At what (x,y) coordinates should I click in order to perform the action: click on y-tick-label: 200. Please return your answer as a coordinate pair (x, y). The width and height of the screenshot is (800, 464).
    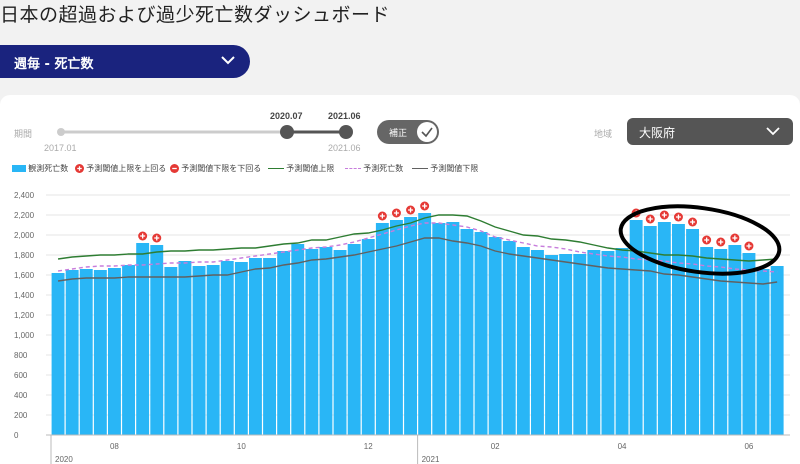
    Looking at the image, I should click on (21, 415).